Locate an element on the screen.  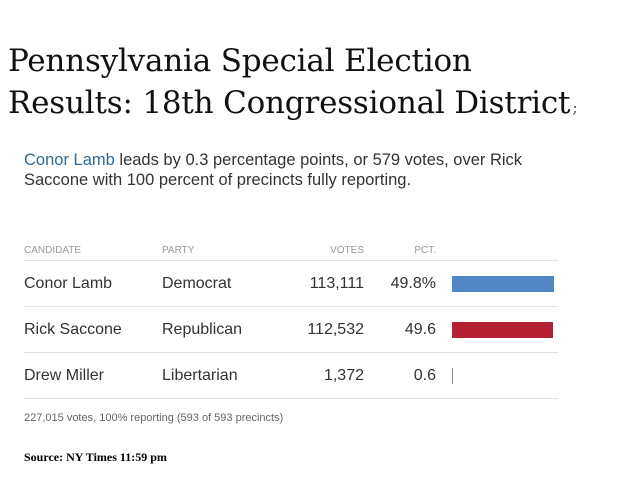
table-row: Rick Saccone Republican 112,532 49.6 is located at coordinates (291, 329).